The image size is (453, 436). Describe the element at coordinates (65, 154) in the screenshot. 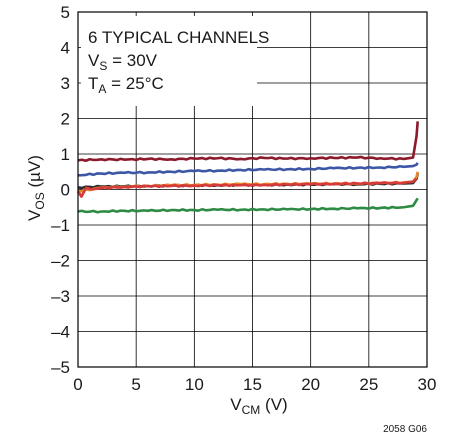

I see `y-tick-label: 1` at that location.